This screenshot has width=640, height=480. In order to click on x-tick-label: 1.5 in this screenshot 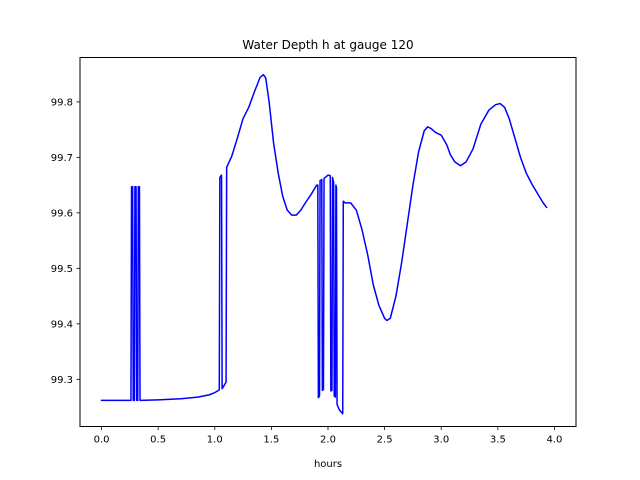, I will do `click(271, 440)`.